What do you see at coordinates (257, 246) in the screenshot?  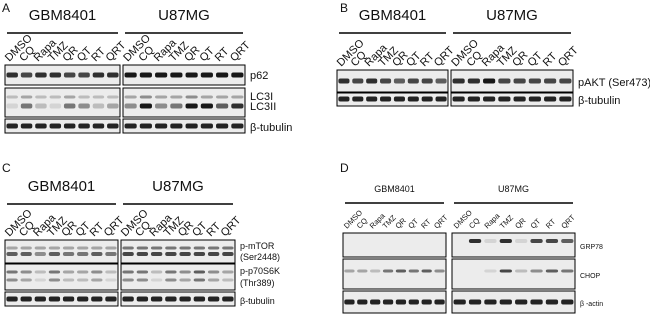 I see `band-label: p-mTOR` at bounding box center [257, 246].